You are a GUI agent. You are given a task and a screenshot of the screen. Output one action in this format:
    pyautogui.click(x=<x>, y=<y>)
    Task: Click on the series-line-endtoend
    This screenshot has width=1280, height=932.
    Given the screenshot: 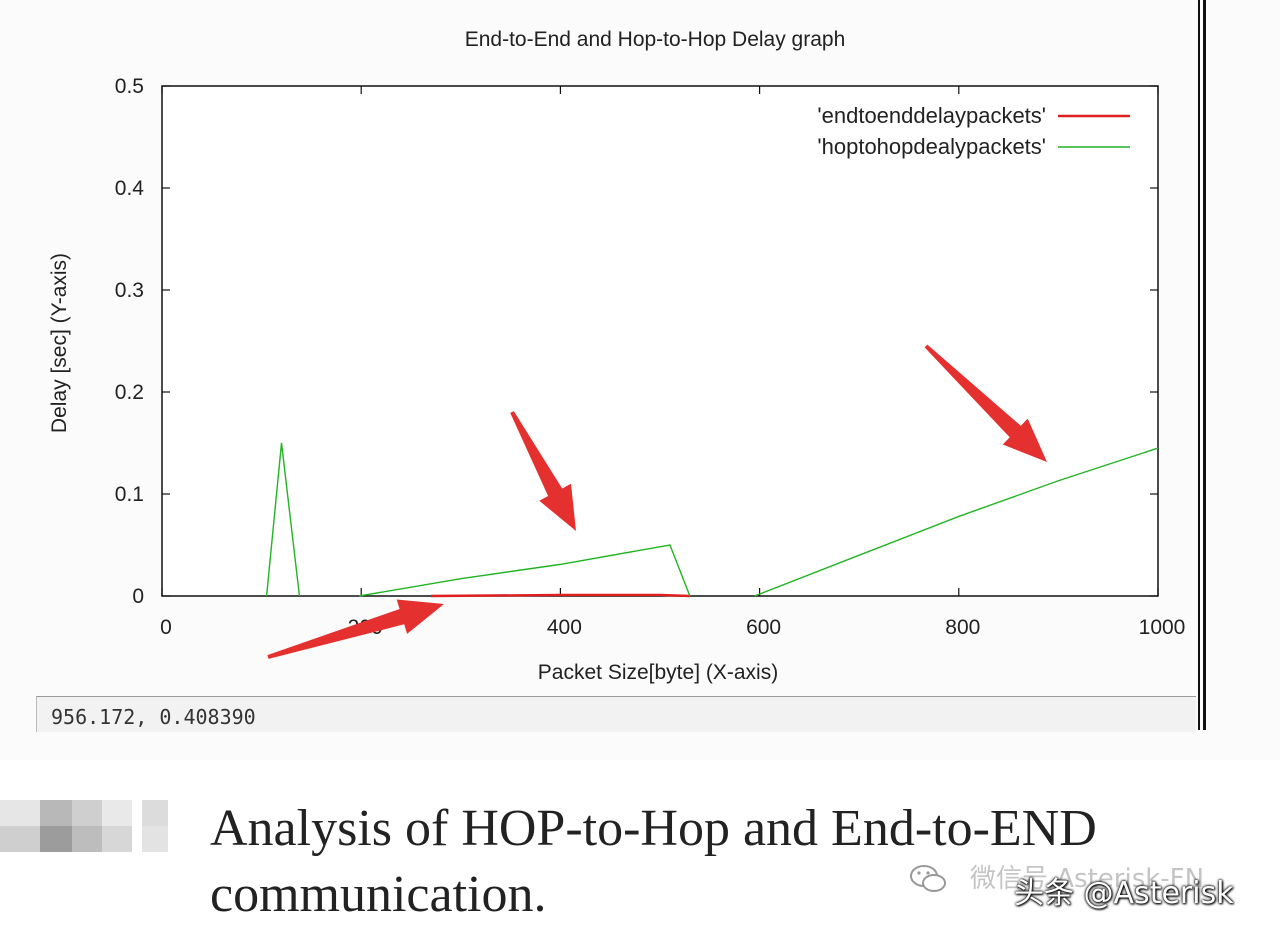 What is the action you would take?
    pyautogui.click(x=560, y=595)
    